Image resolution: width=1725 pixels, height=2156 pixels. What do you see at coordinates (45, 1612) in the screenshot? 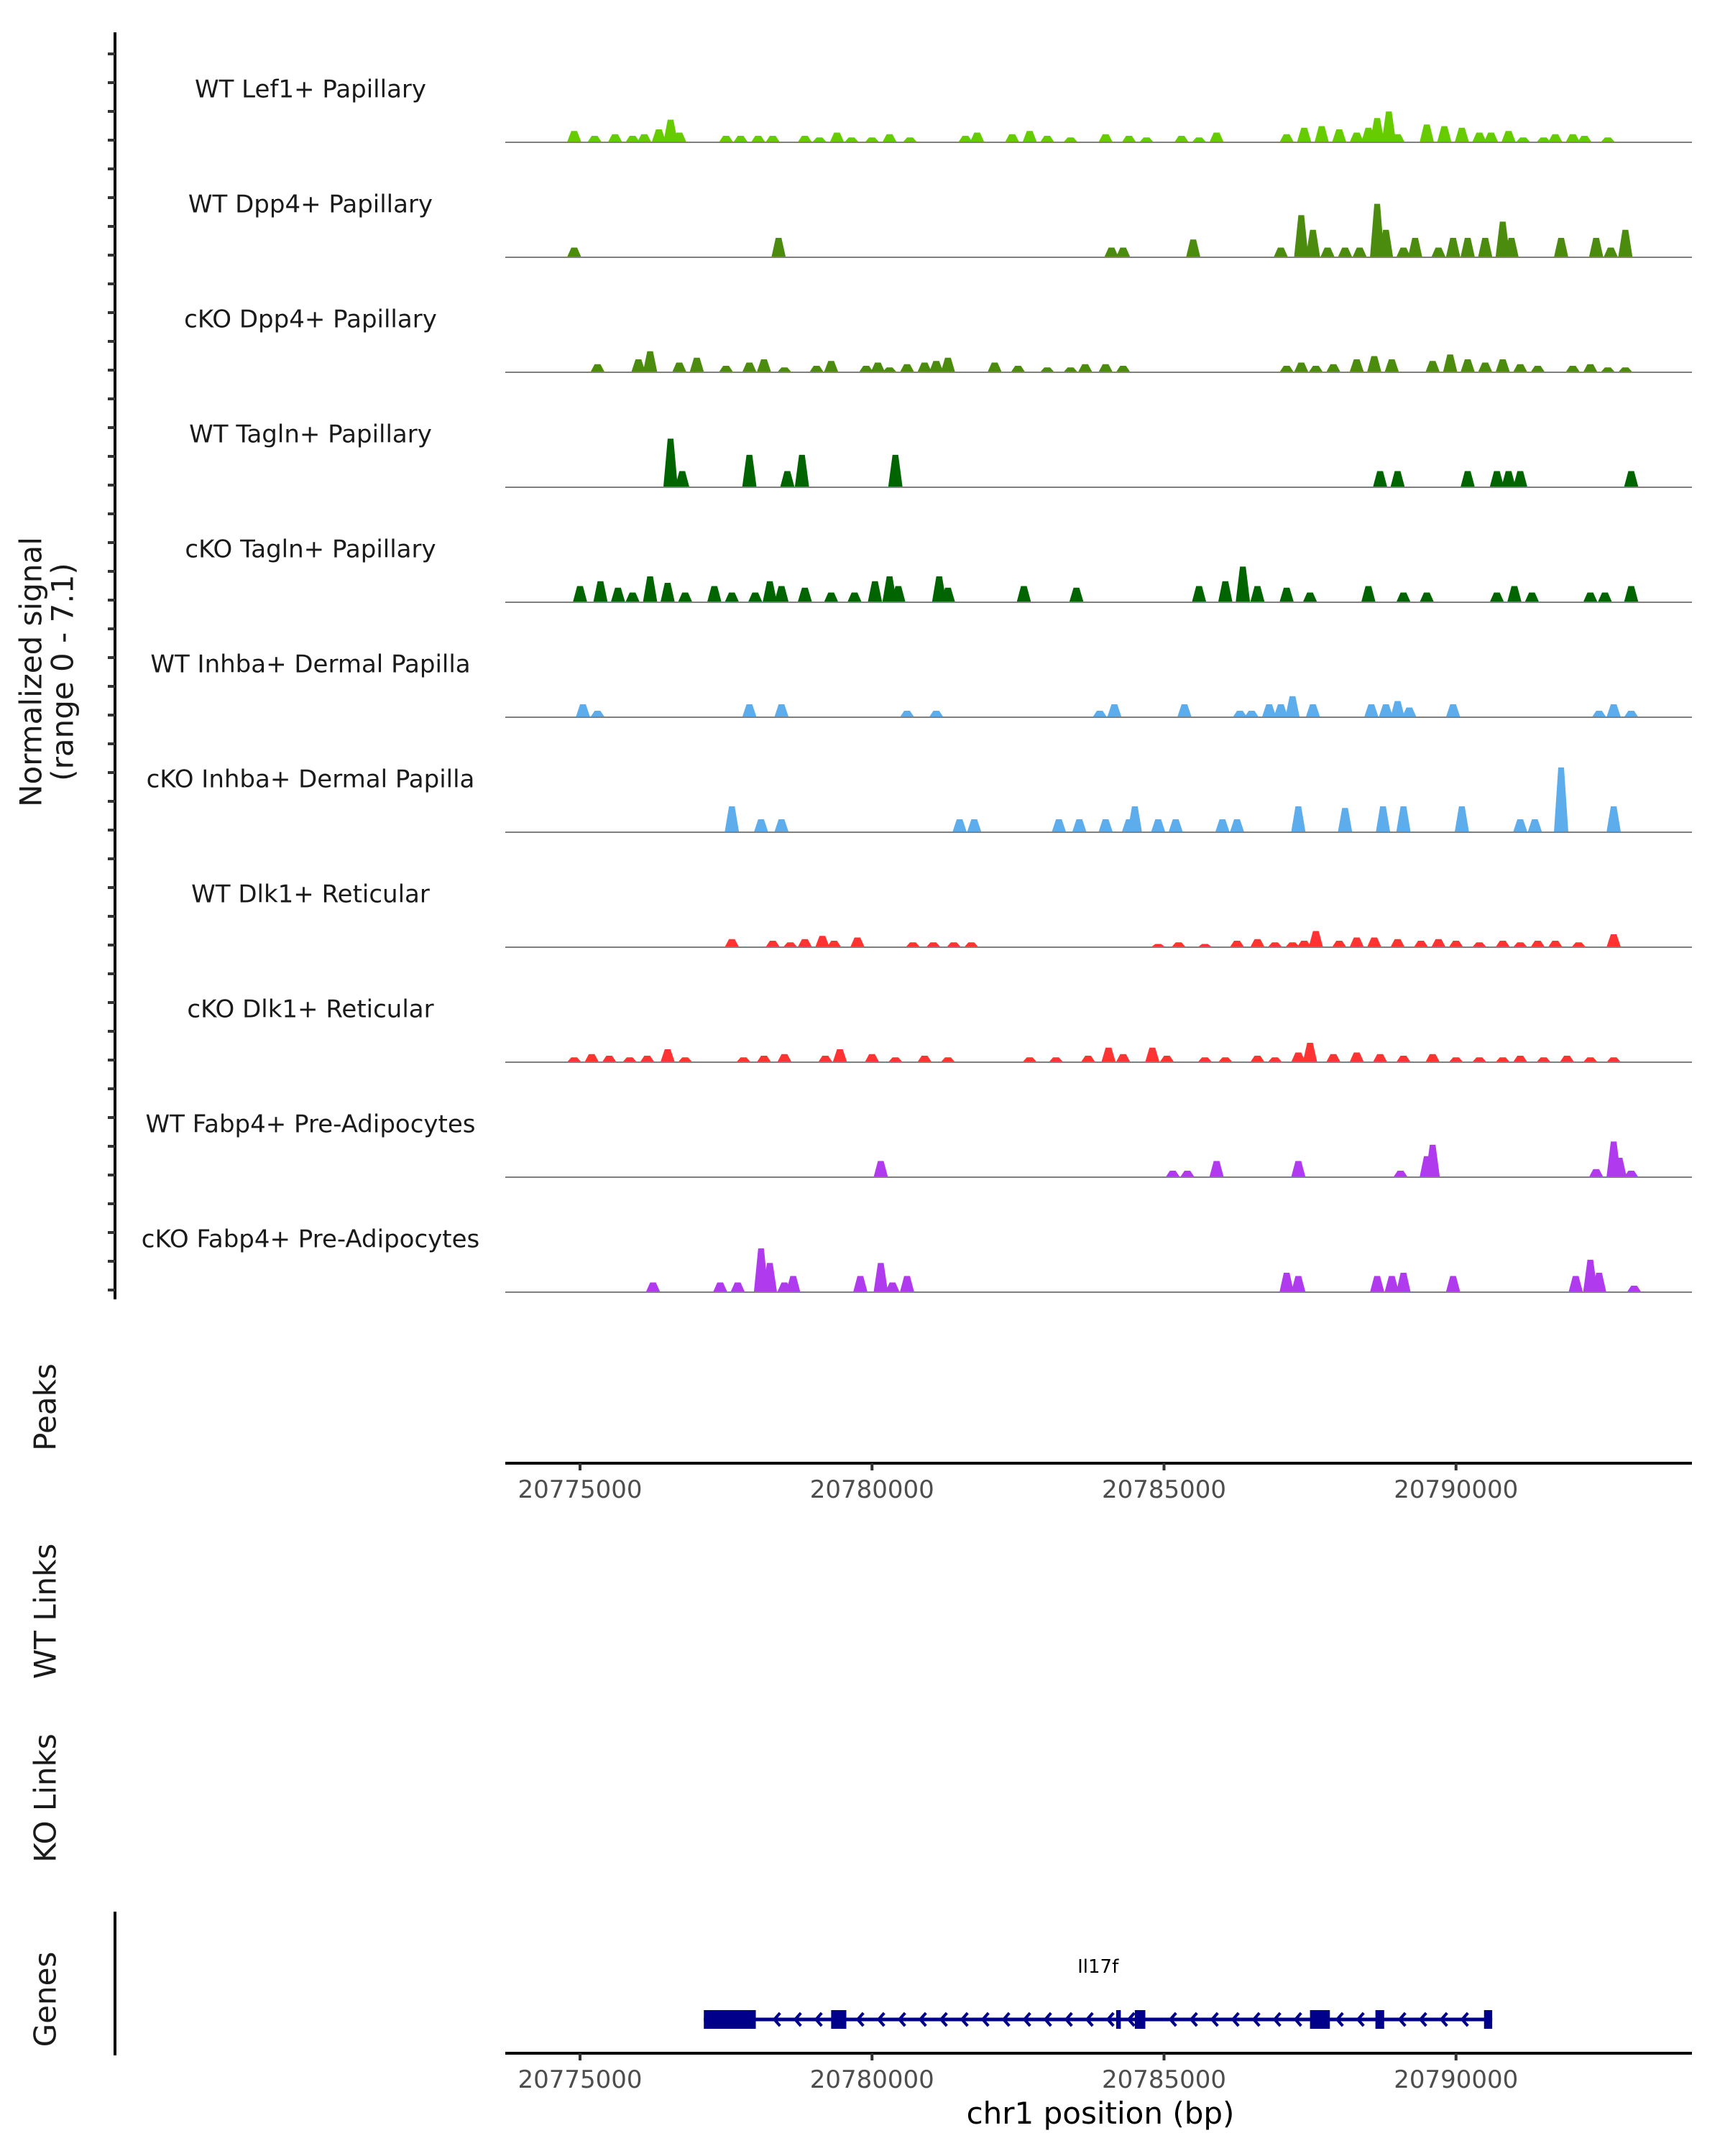
I see `wt-links-track-label: WT Links` at bounding box center [45, 1612].